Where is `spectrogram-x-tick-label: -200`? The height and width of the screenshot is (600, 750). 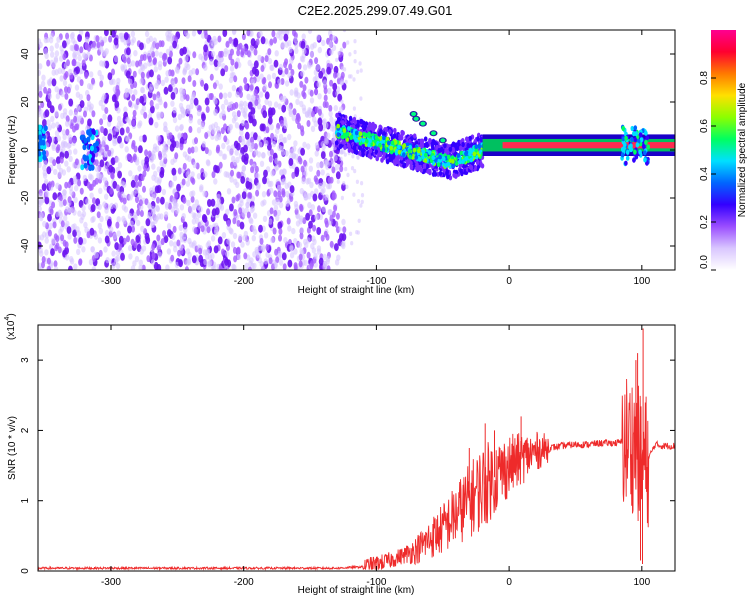
spectrogram-x-tick-label: -200 is located at coordinates (244, 281).